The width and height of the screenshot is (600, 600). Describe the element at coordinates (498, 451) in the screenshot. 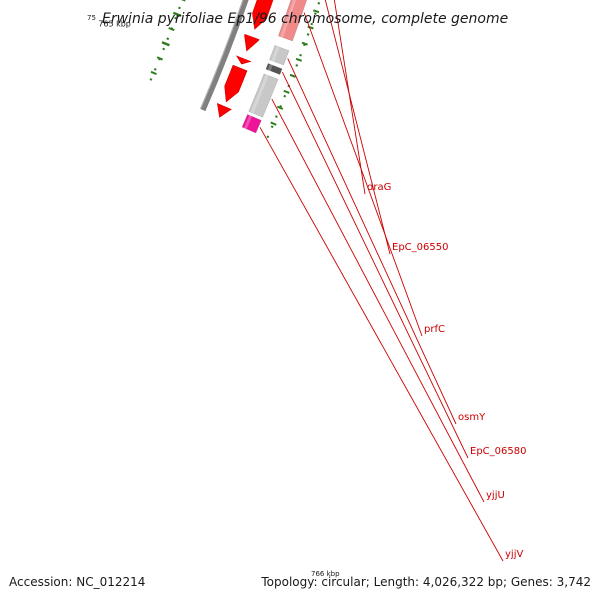

I see `gene-label: EpC_06580` at that location.